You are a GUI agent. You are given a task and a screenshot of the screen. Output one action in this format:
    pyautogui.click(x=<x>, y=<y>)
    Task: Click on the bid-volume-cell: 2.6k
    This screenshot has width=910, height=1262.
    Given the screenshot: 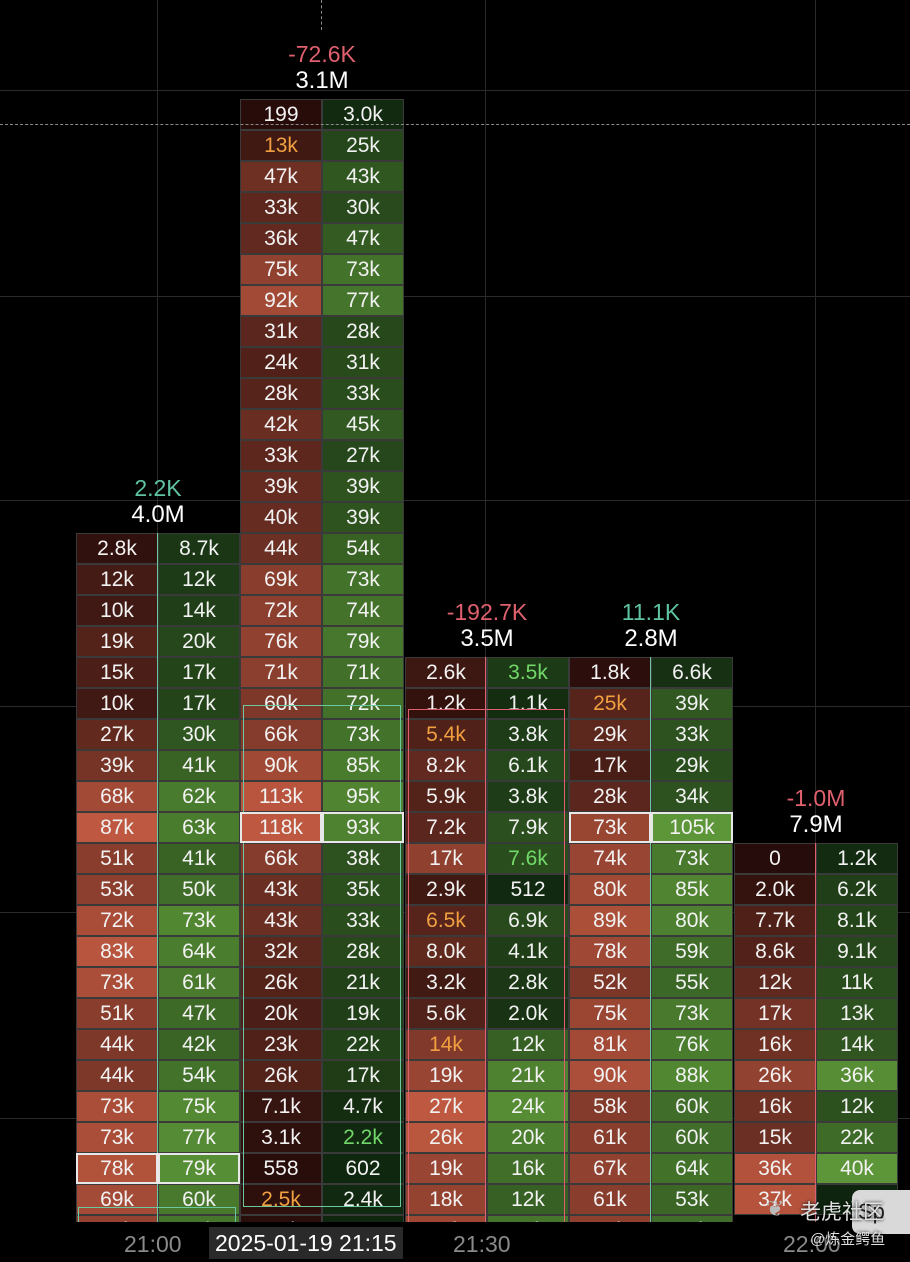 What is the action you would take?
    pyautogui.click(x=446, y=672)
    